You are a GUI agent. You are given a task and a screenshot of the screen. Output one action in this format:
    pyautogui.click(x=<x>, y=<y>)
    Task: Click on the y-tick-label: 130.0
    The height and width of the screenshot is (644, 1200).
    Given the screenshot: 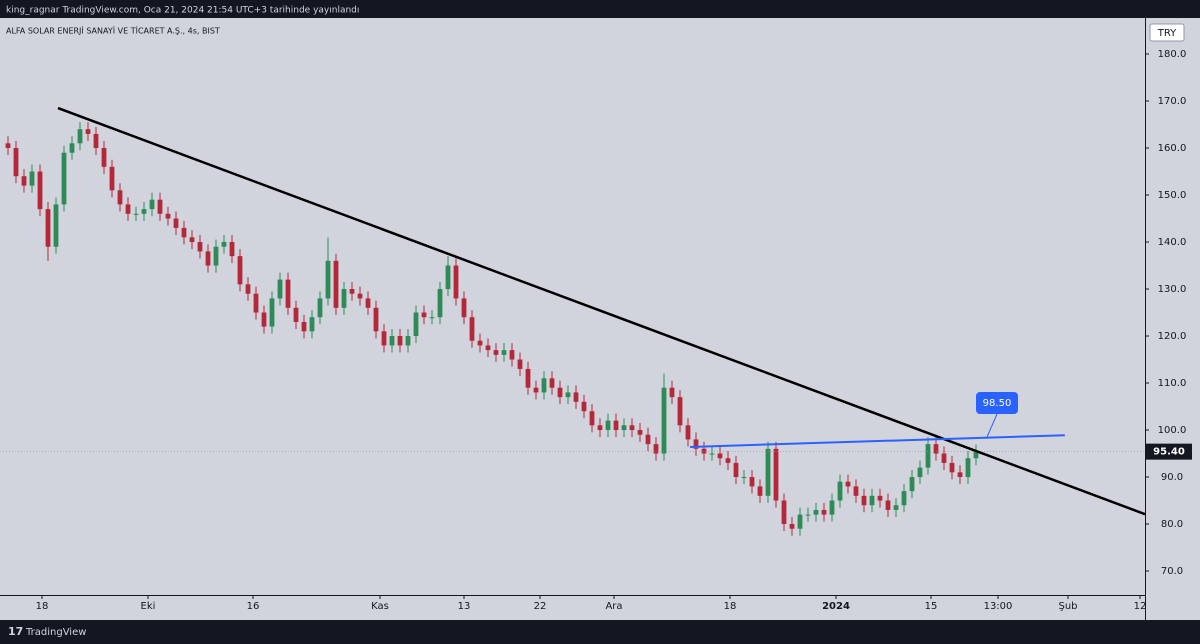 What is the action you would take?
    pyautogui.click(x=1172, y=289)
    